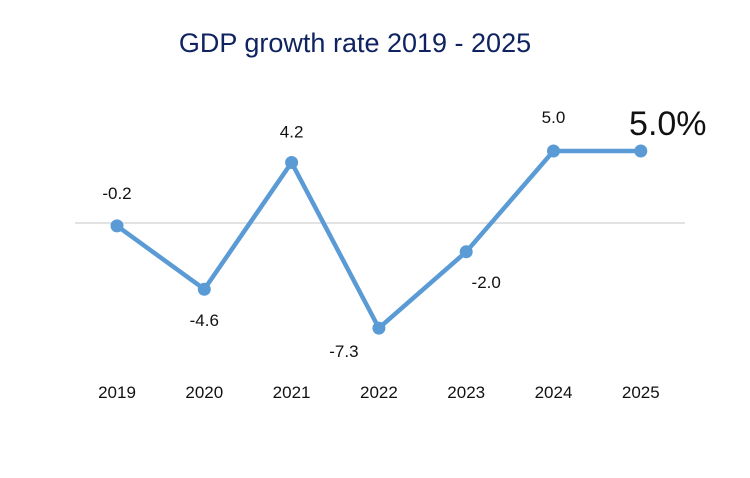 The width and height of the screenshot is (750, 478). What do you see at coordinates (486, 282) in the screenshot?
I see `data-label: -2.0` at bounding box center [486, 282].